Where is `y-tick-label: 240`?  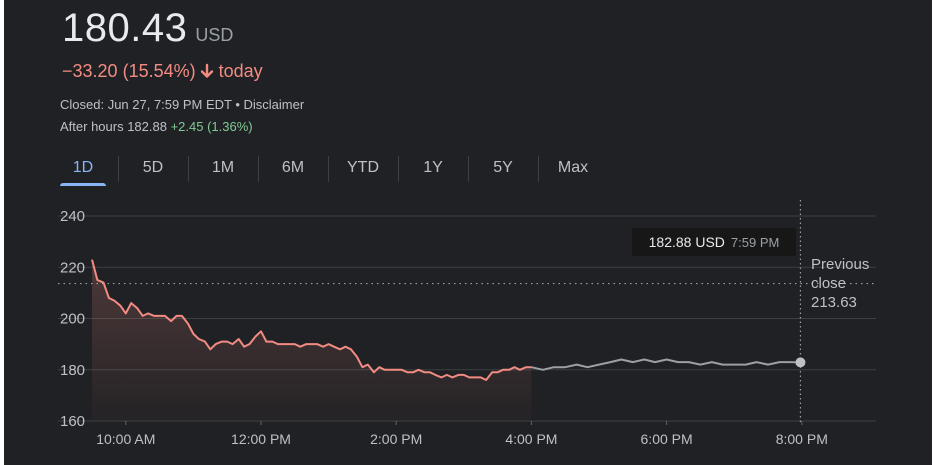 y-tick-label: 240 is located at coordinates (72, 216).